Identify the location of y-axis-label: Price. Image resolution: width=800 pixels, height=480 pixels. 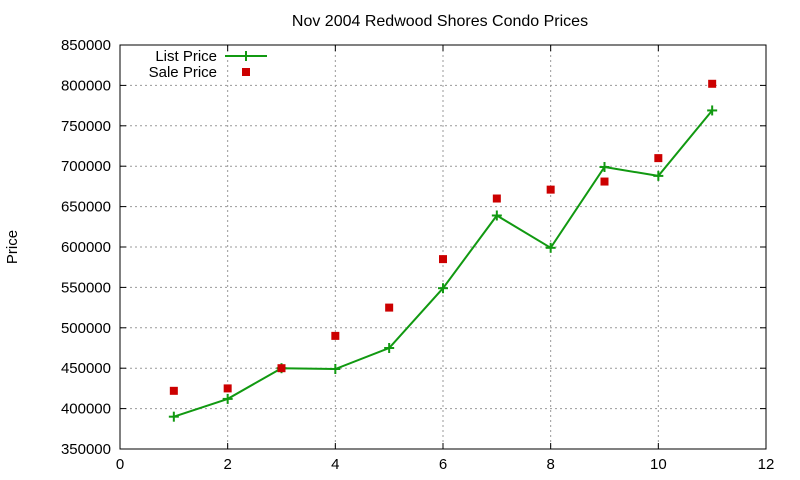
(12, 247).